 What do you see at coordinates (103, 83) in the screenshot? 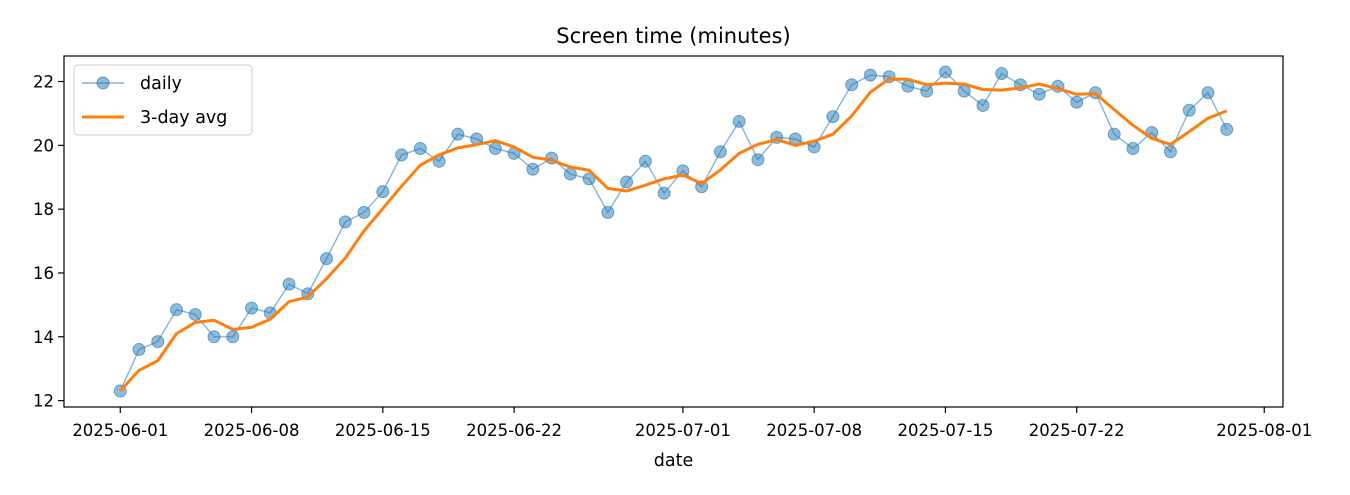
I see `legend-marker-daily` at bounding box center [103, 83].